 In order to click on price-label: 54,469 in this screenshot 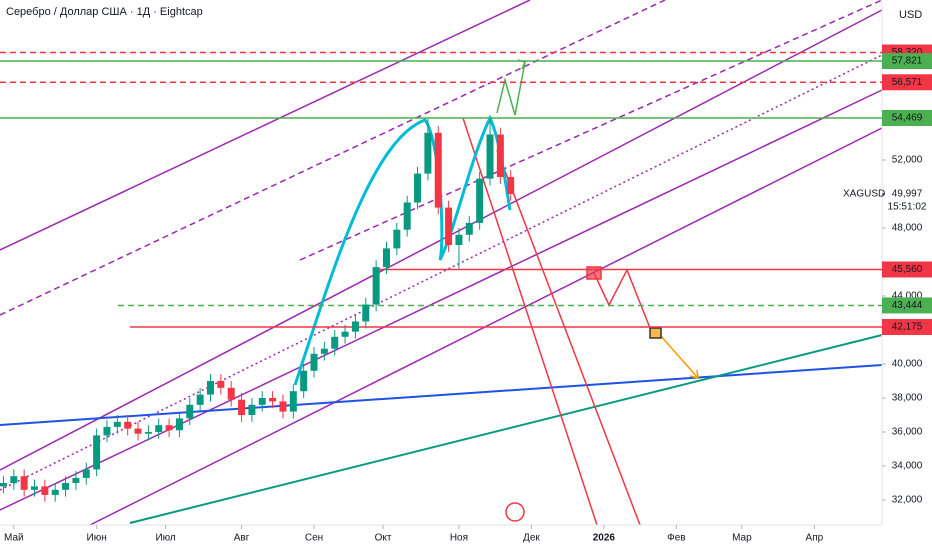, I will do `click(907, 118)`.